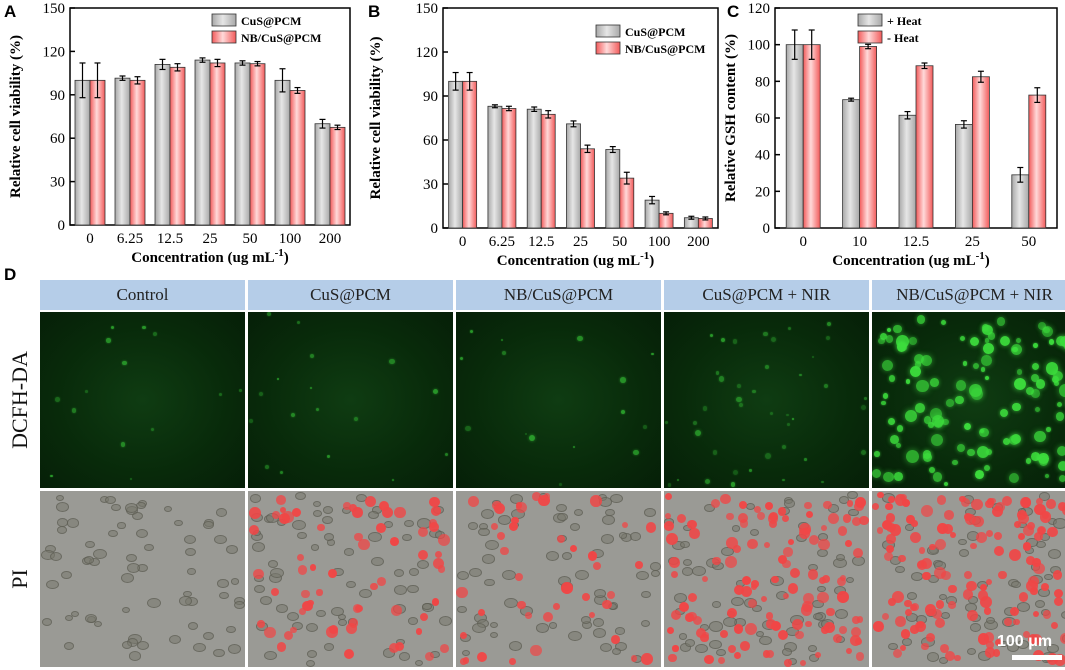  What do you see at coordinates (1037, 657) in the screenshot?
I see `scalebar` at bounding box center [1037, 657].